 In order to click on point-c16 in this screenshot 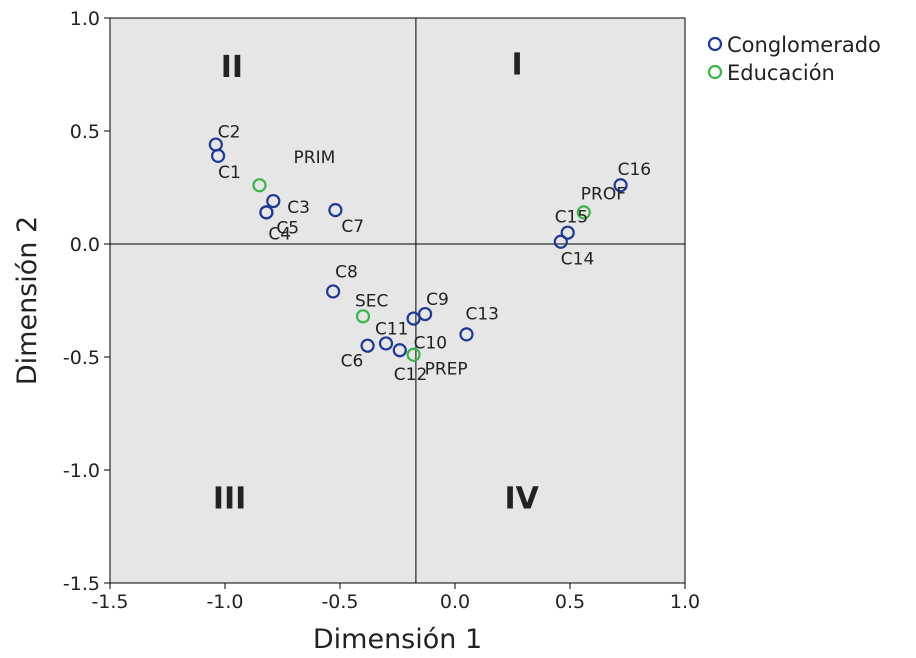, I will do `click(620, 185)`.